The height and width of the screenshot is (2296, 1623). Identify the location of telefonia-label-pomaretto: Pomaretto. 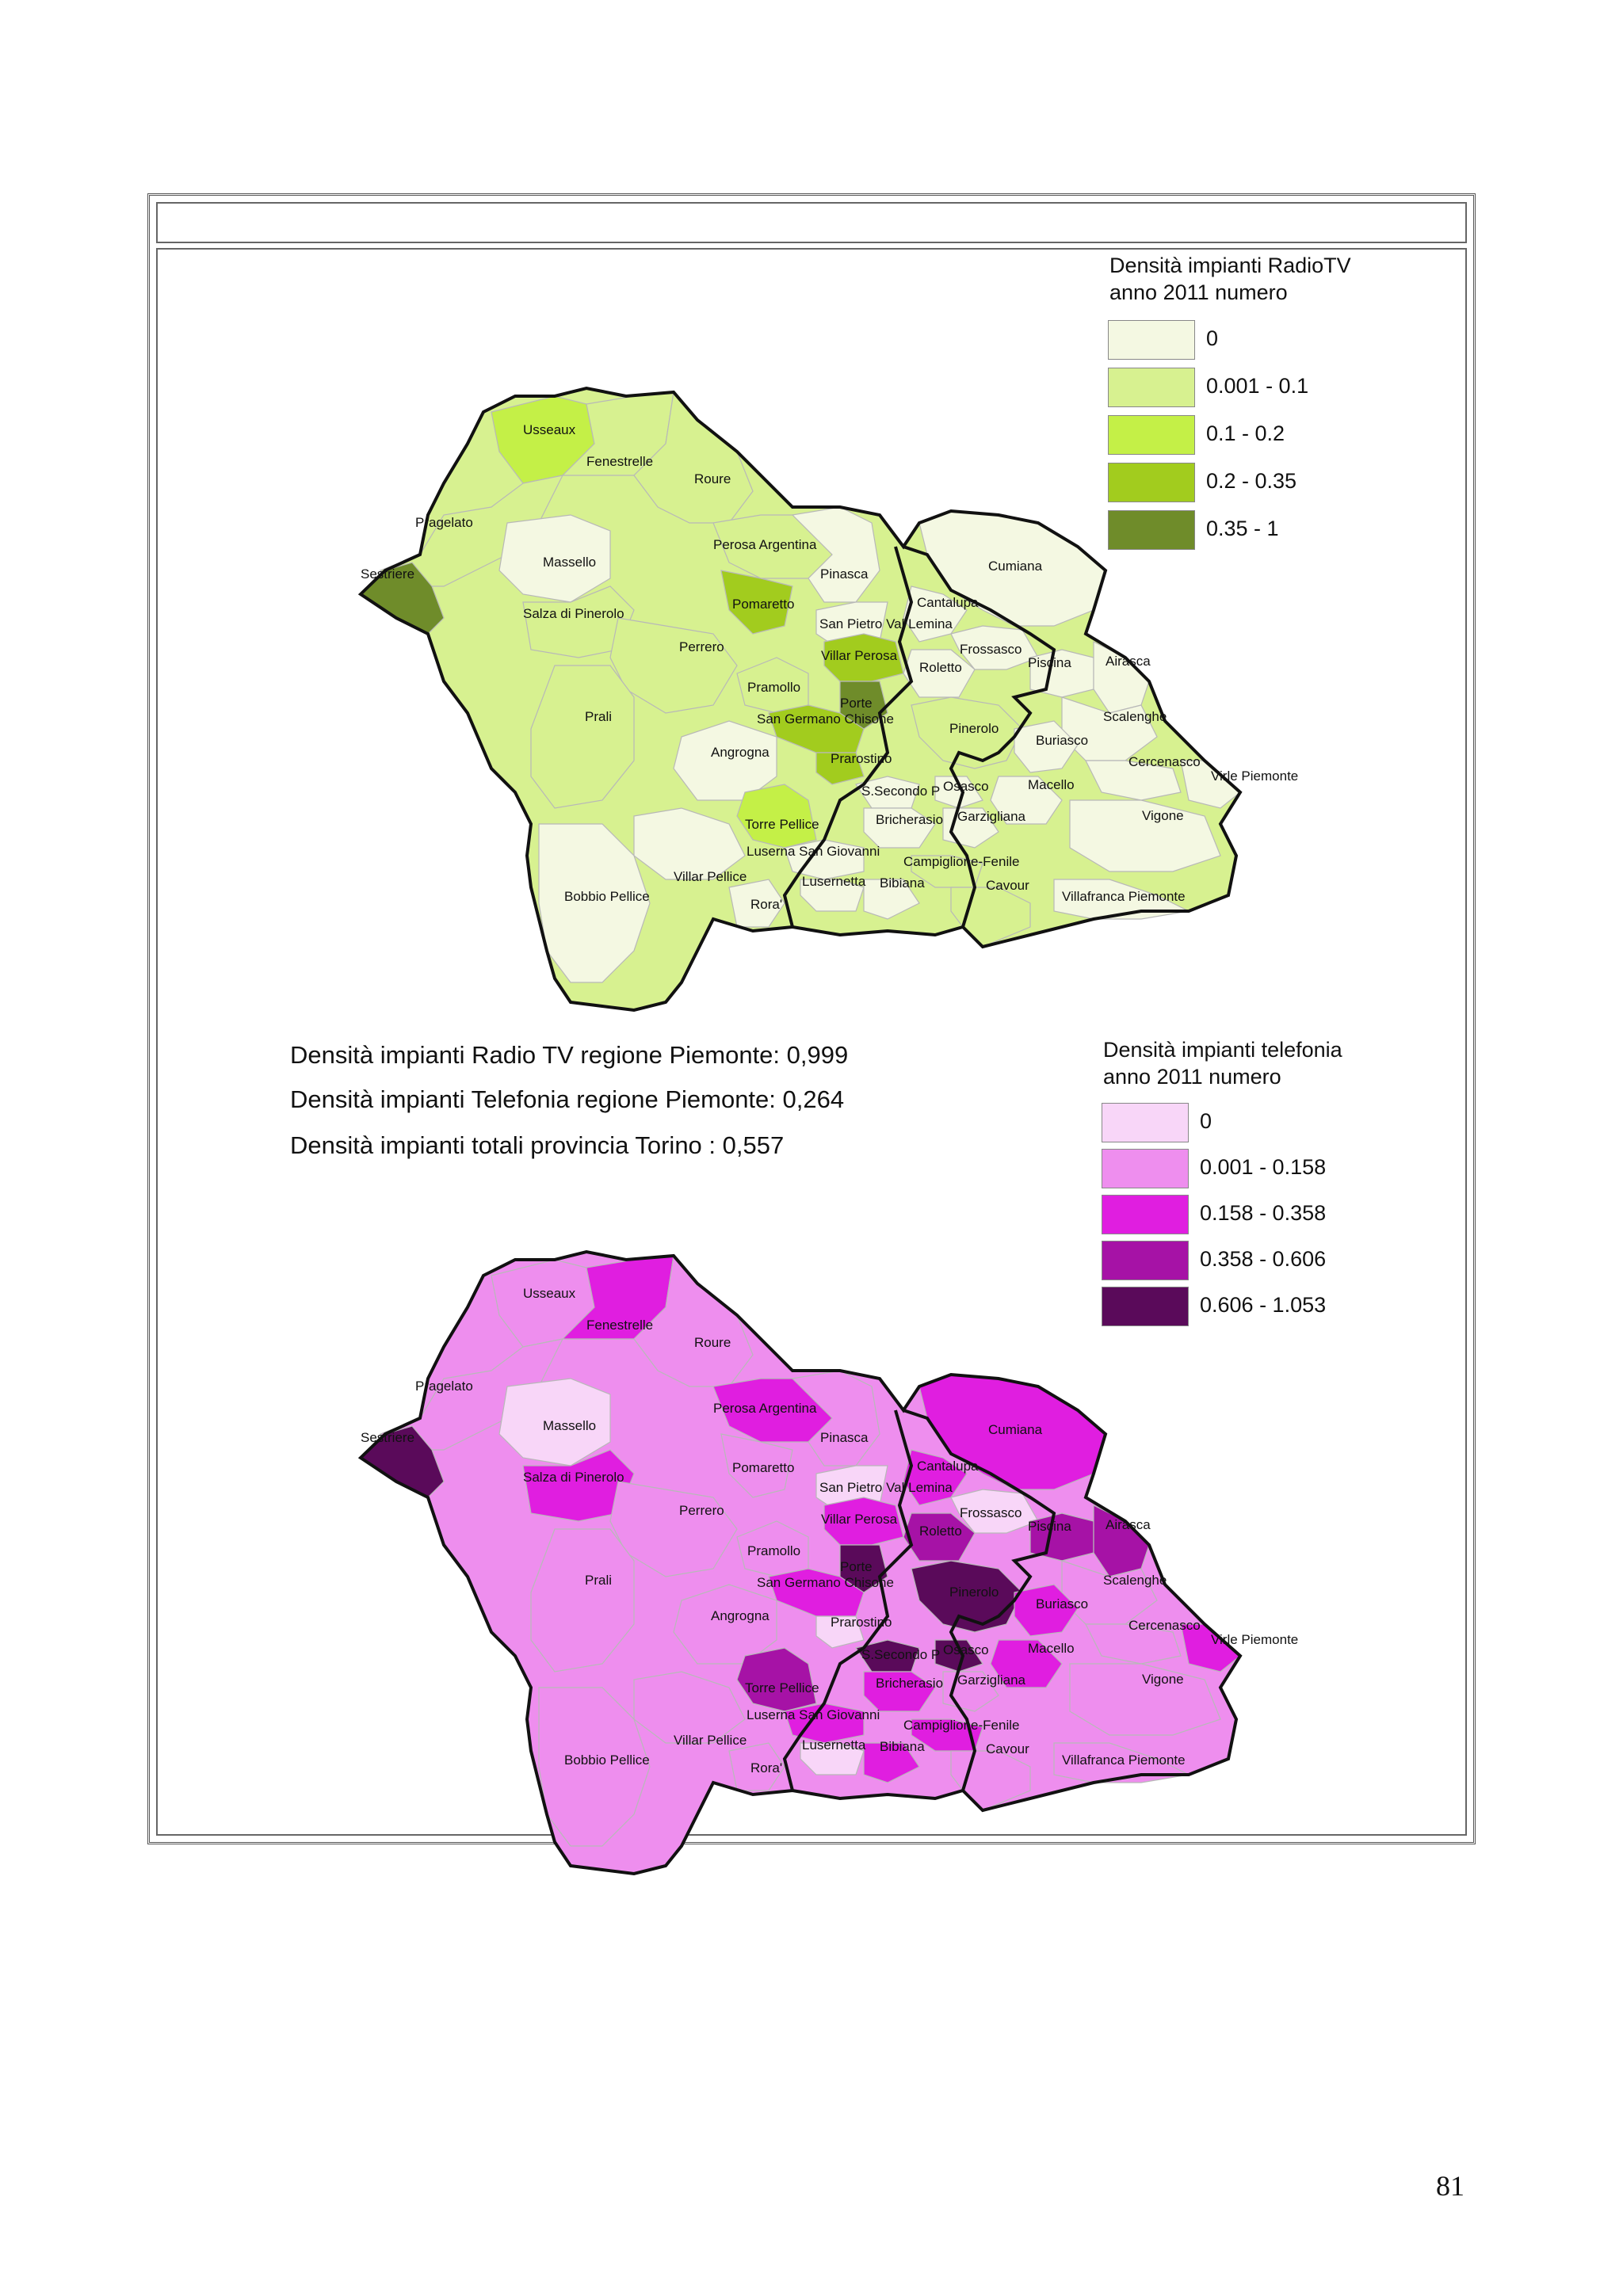
(763, 1467).